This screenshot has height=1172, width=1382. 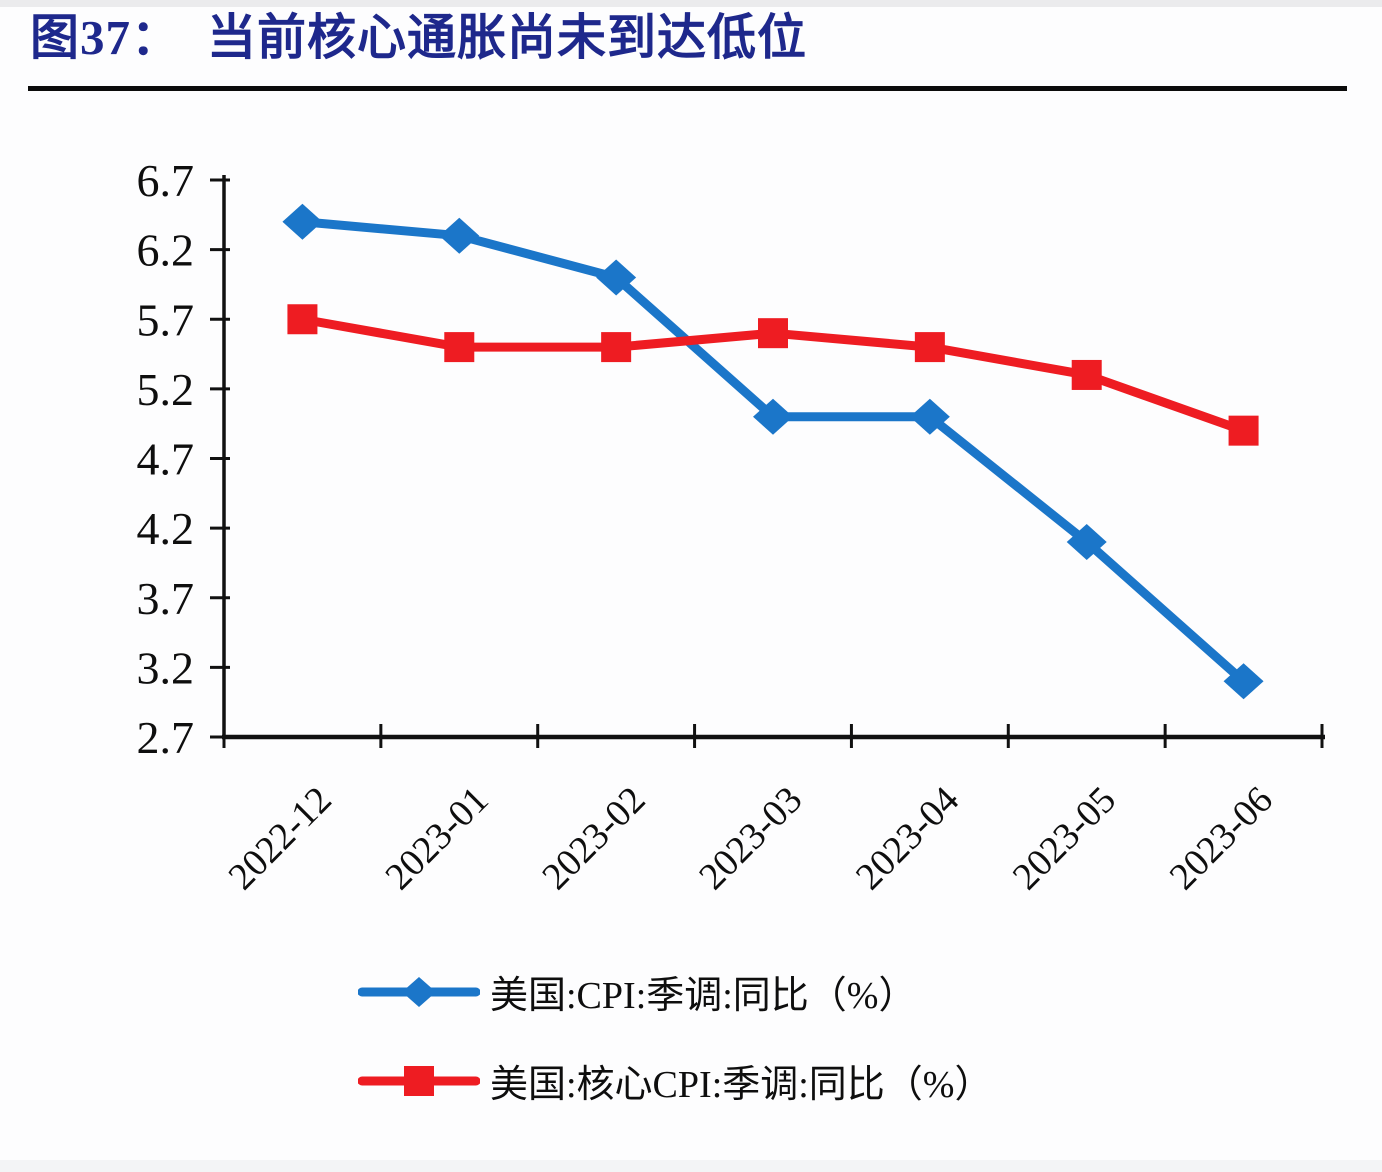 I want to click on figure-title-text: 当前核心通胀尚未到达低位, so click(x=507, y=37).